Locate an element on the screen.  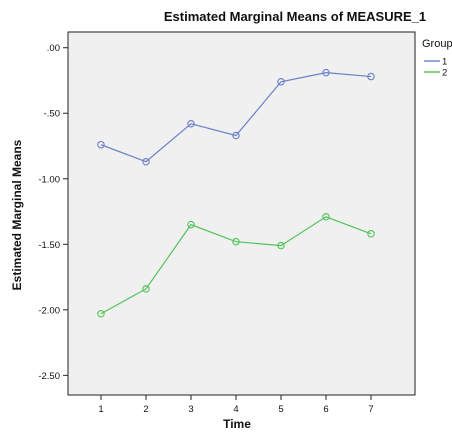
y-axis: .00 -.50 -1.00 -1.50 -2.00 -2.50 is located at coordinates (53, 212).